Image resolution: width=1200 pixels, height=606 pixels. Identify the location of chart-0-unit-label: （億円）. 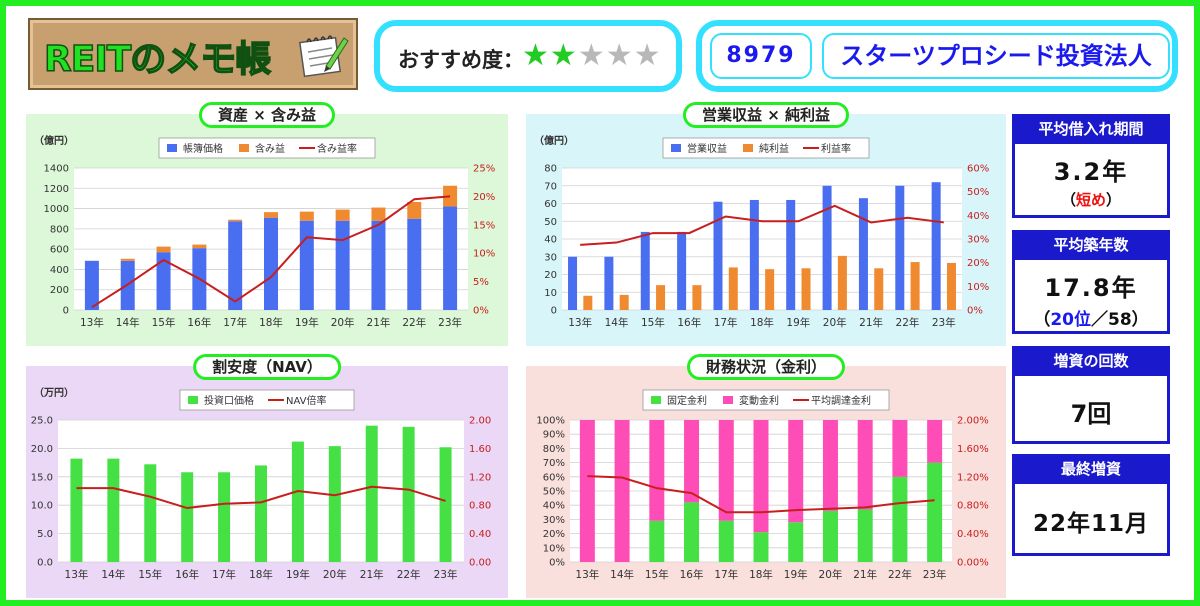
(54, 140).